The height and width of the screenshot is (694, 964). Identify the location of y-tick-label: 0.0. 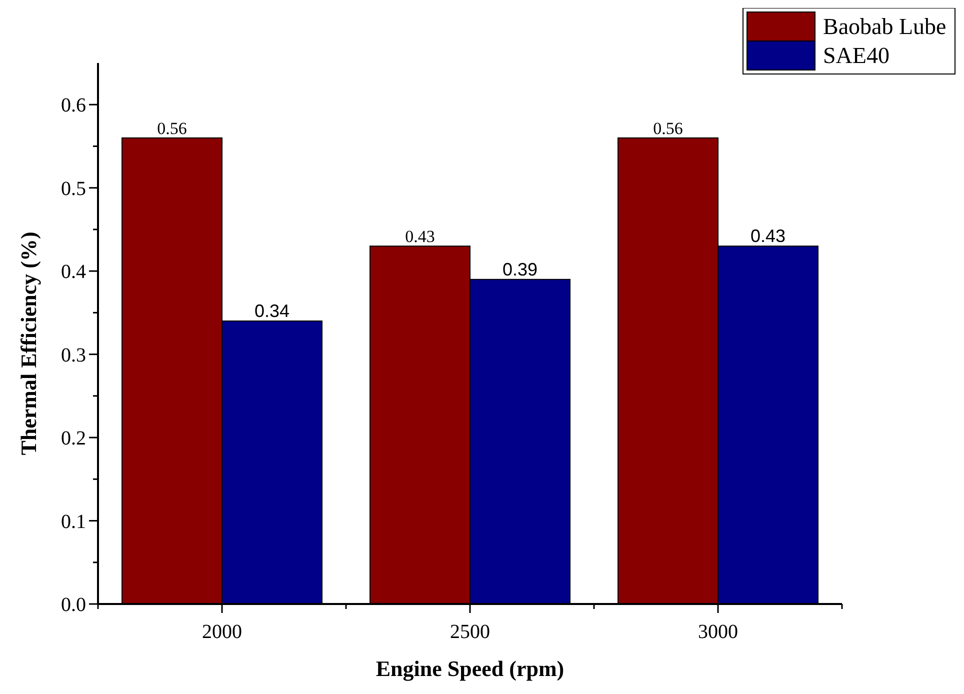
(73, 605).